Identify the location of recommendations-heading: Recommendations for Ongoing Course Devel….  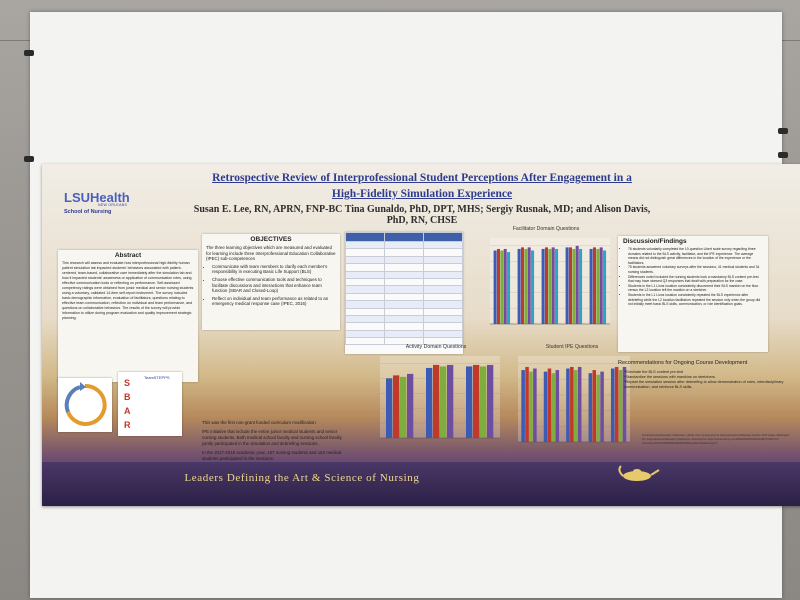
(683, 363).